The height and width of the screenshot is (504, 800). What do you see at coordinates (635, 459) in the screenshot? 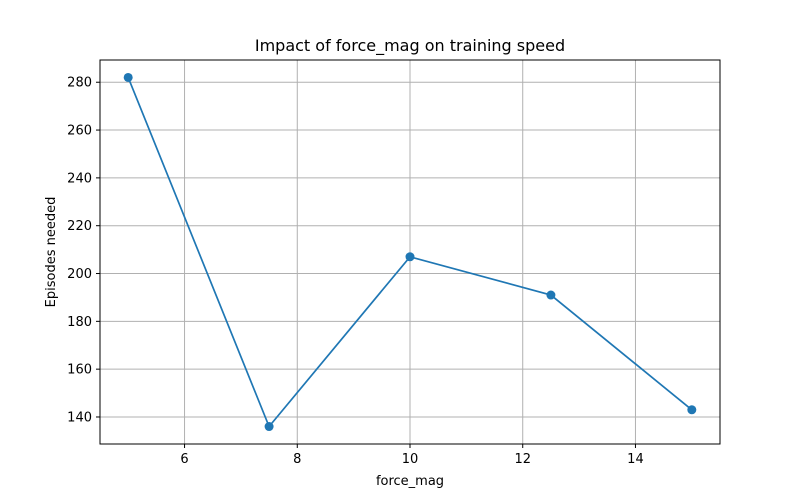
I see `x-tick-label: 14` at bounding box center [635, 459].